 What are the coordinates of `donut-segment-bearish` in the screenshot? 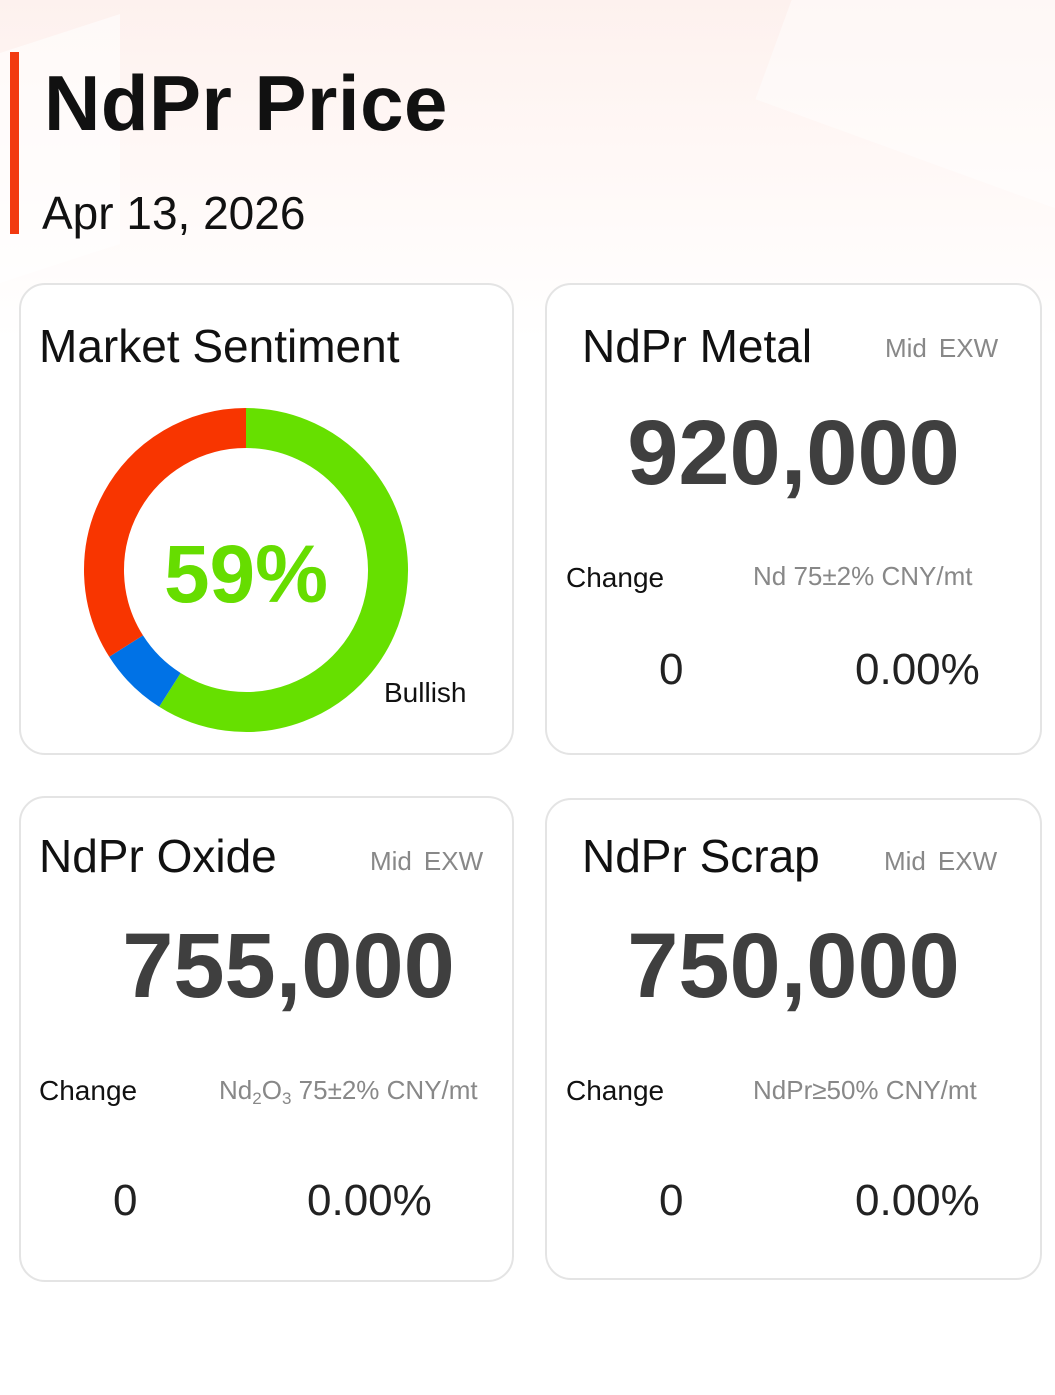 It's located at (165, 532).